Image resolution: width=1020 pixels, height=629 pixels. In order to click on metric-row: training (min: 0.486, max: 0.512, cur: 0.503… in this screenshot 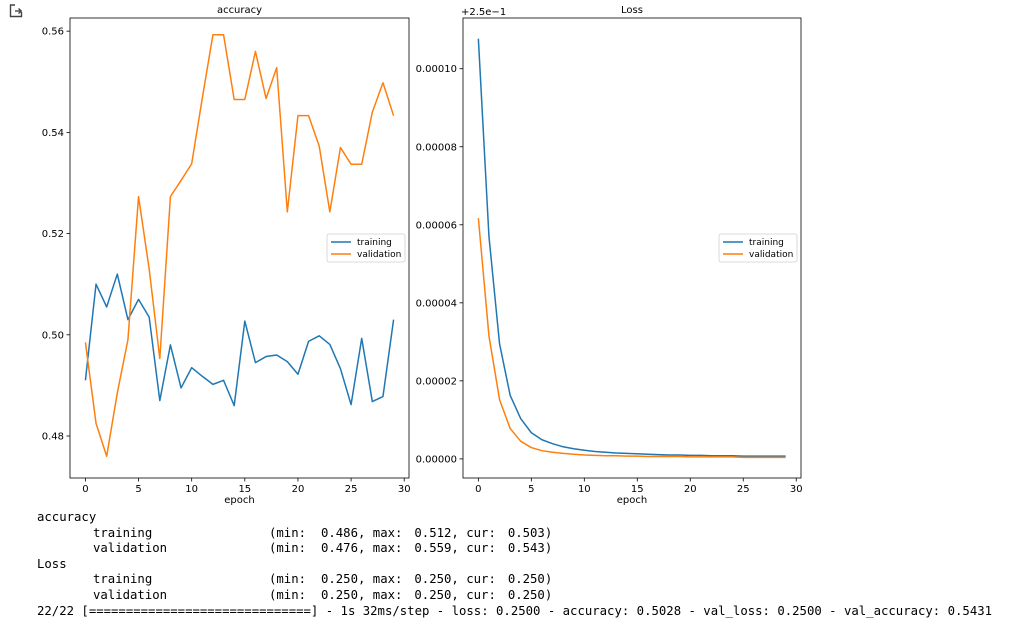, I will do `click(514, 534)`.